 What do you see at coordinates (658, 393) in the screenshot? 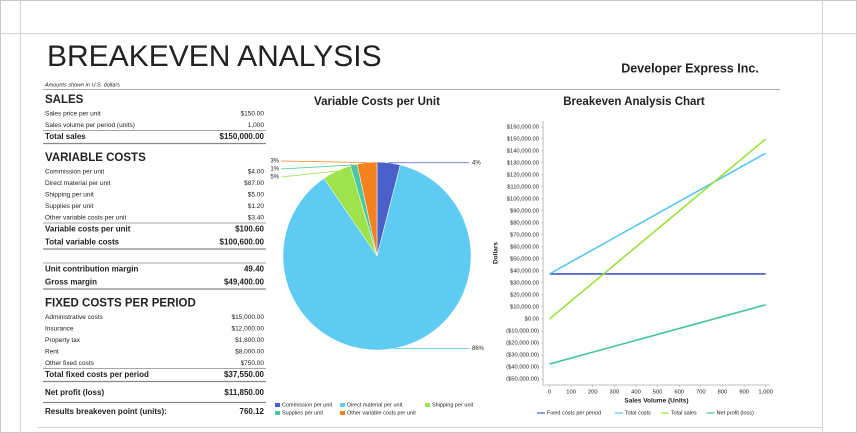
I see `x-tick-label: 500` at bounding box center [658, 393].